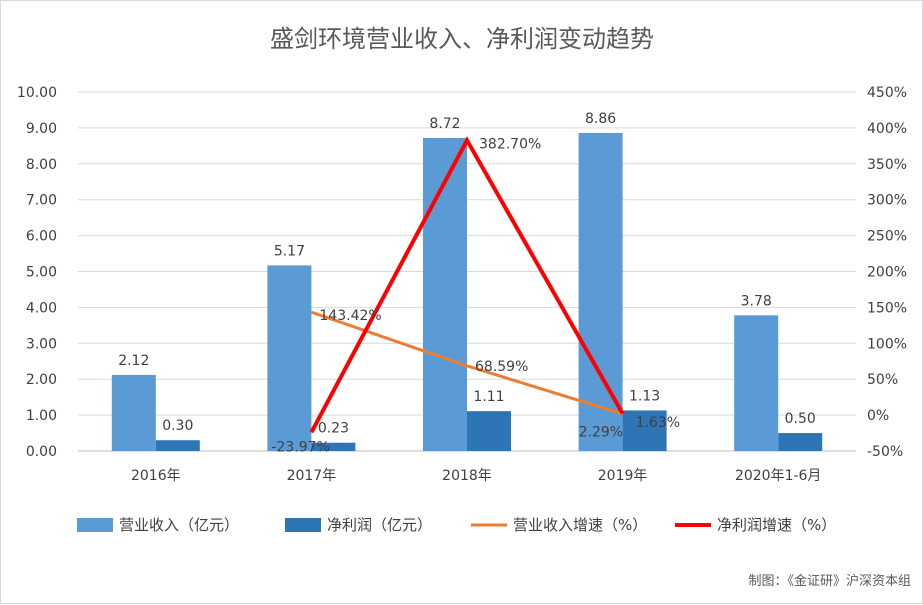 The height and width of the screenshot is (605, 923). I want to click on legend: 营业收入（亿元） 净利润（亿元） 营业收入增速（%） 净利润增速（%）, so click(456, 525).